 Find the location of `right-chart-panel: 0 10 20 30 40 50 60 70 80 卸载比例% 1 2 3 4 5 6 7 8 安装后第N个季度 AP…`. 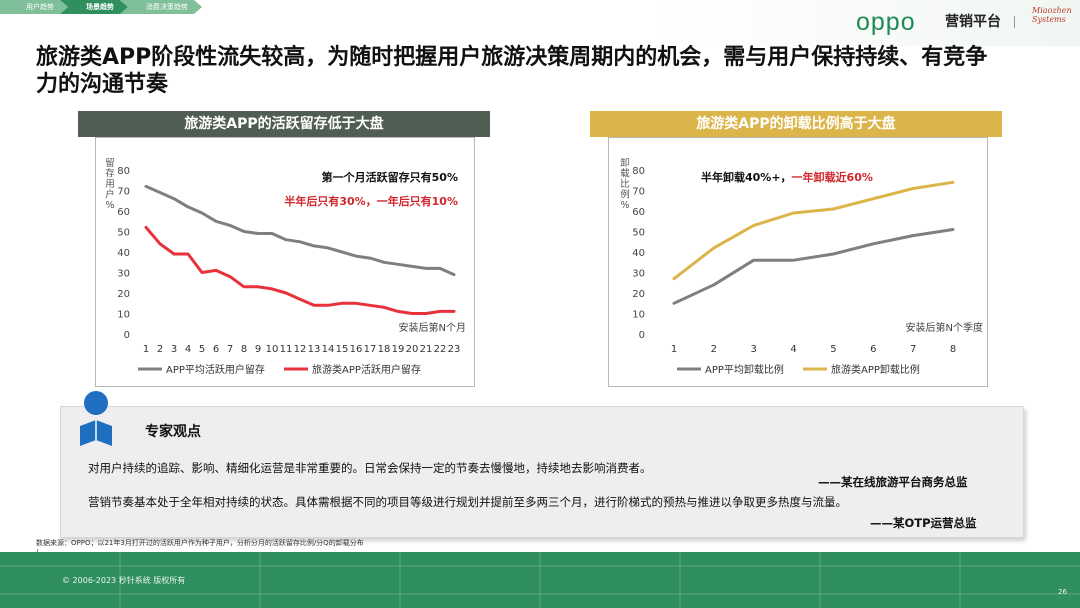

right-chart-panel: 0 10 20 30 40 50 60 70 80 卸载比例% 1 2 3 4 5 6 7 8 安装后第N个季度 AP… is located at coordinates (798, 262).